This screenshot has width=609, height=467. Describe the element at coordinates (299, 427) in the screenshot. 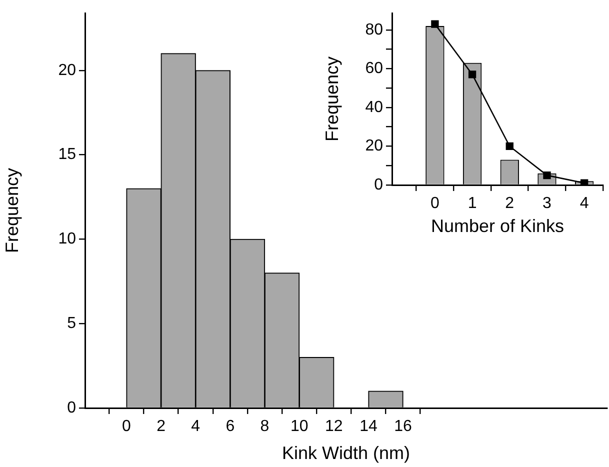

I see `x-tick-label: 10` at that location.